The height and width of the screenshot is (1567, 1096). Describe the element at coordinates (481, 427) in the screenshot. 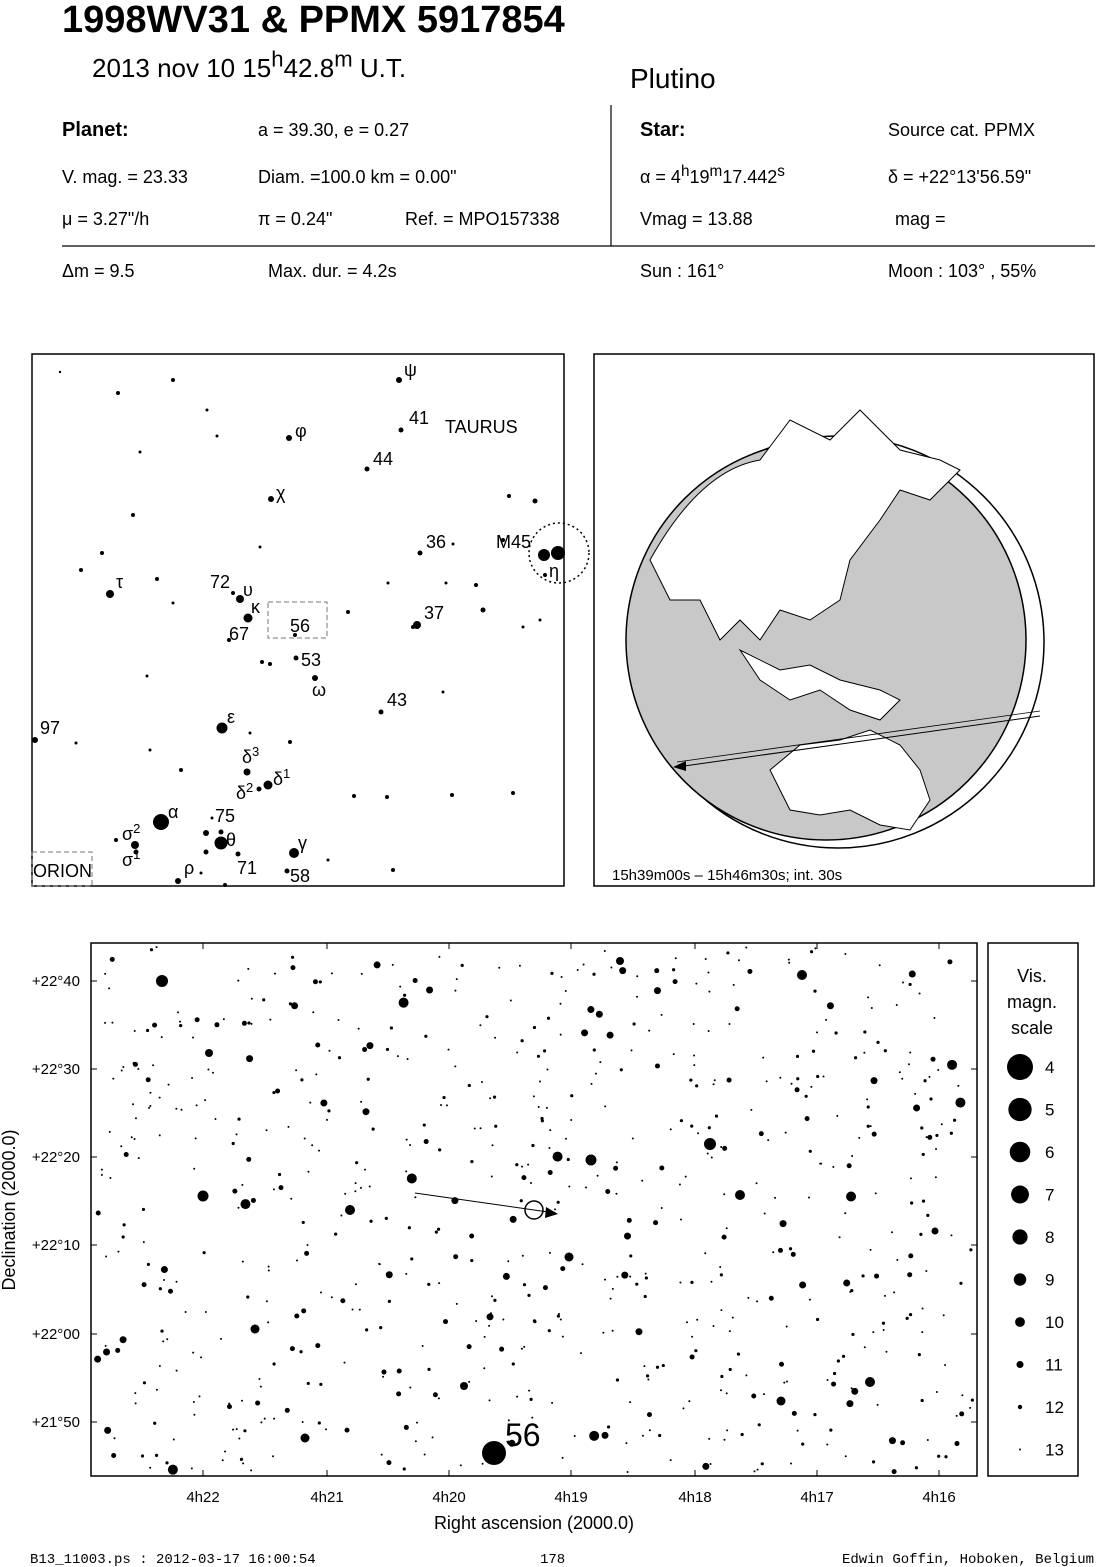

I see `label-text: TAURUS` at that location.